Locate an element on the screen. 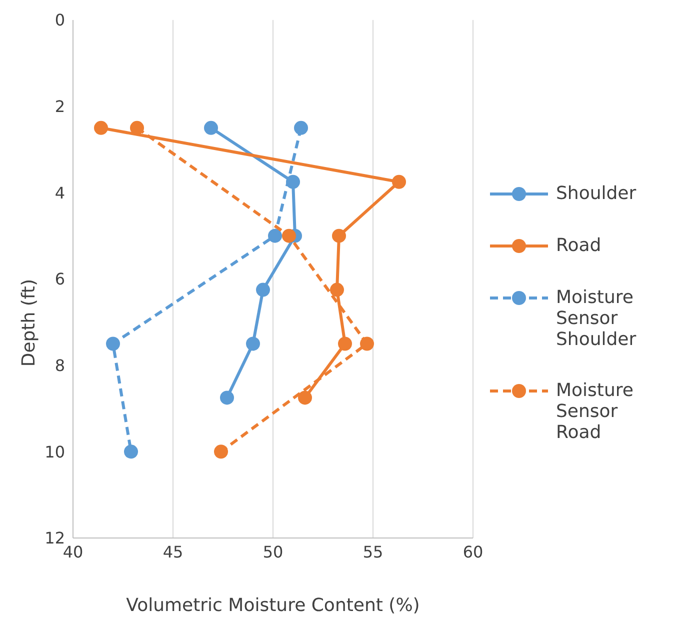  y-tick-label: 8 is located at coordinates (59, 366).